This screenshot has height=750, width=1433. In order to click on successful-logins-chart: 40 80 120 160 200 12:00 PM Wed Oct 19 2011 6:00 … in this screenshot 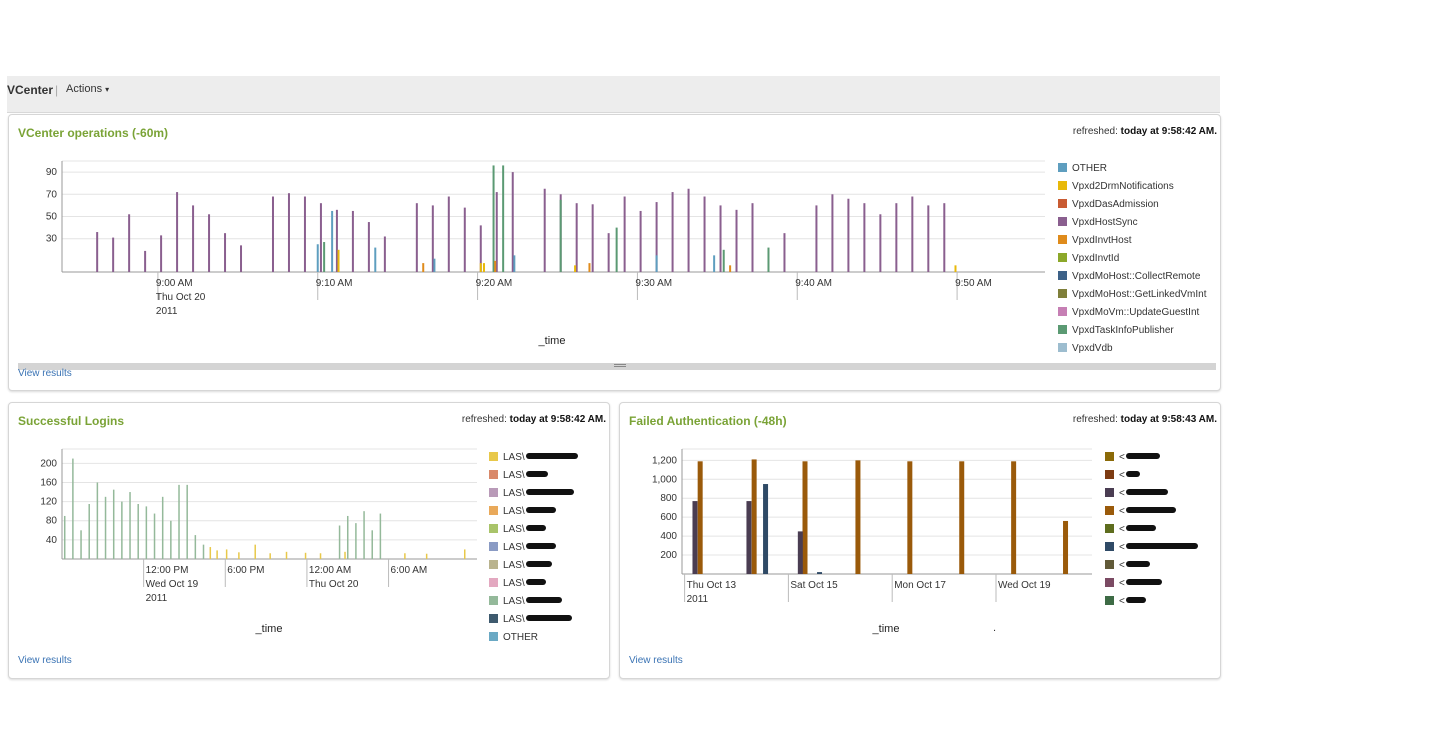, I will do `click(258, 541)`.